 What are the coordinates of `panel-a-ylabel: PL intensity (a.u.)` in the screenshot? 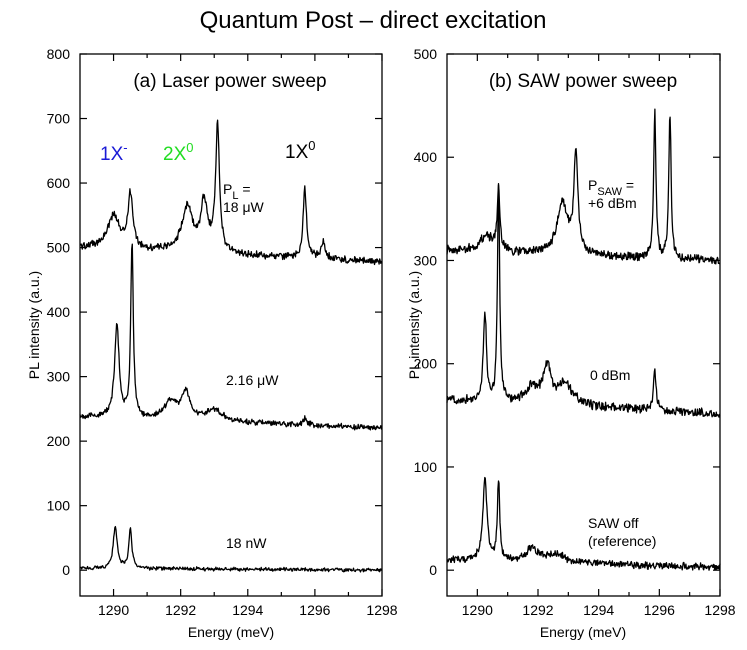 It's located at (34, 325).